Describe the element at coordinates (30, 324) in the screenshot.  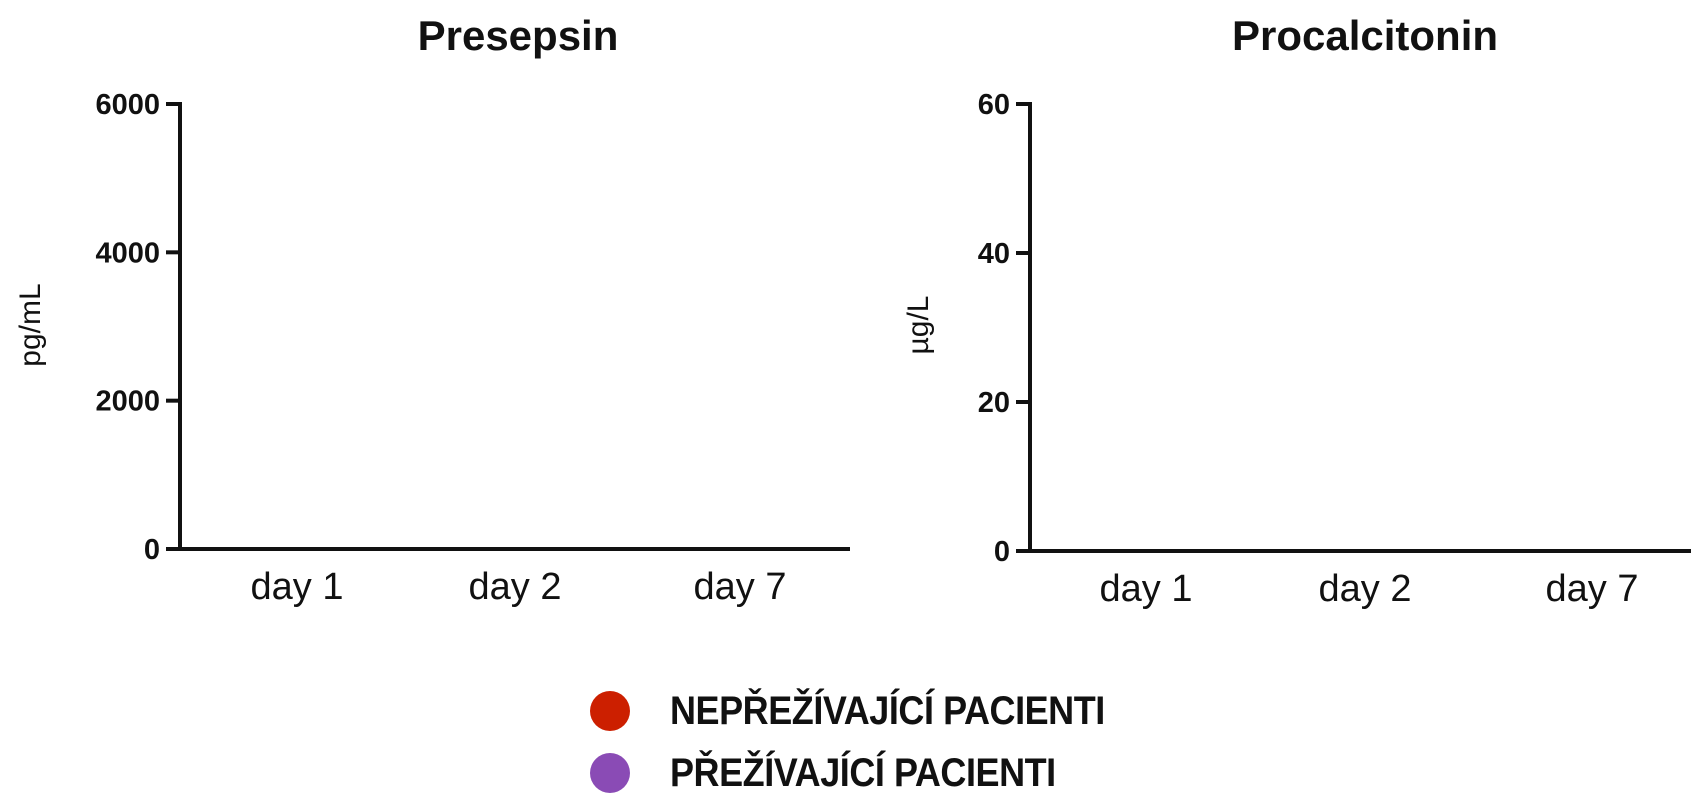
I see `y-axis-label-presepsin: pg/mL` at that location.